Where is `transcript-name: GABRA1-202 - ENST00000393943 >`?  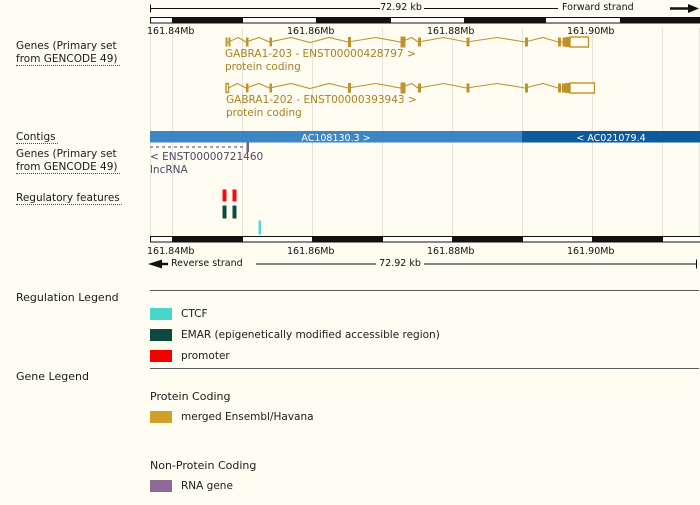
transcript-name: GABRA1-202 - ENST00000393943 > is located at coordinates (321, 100).